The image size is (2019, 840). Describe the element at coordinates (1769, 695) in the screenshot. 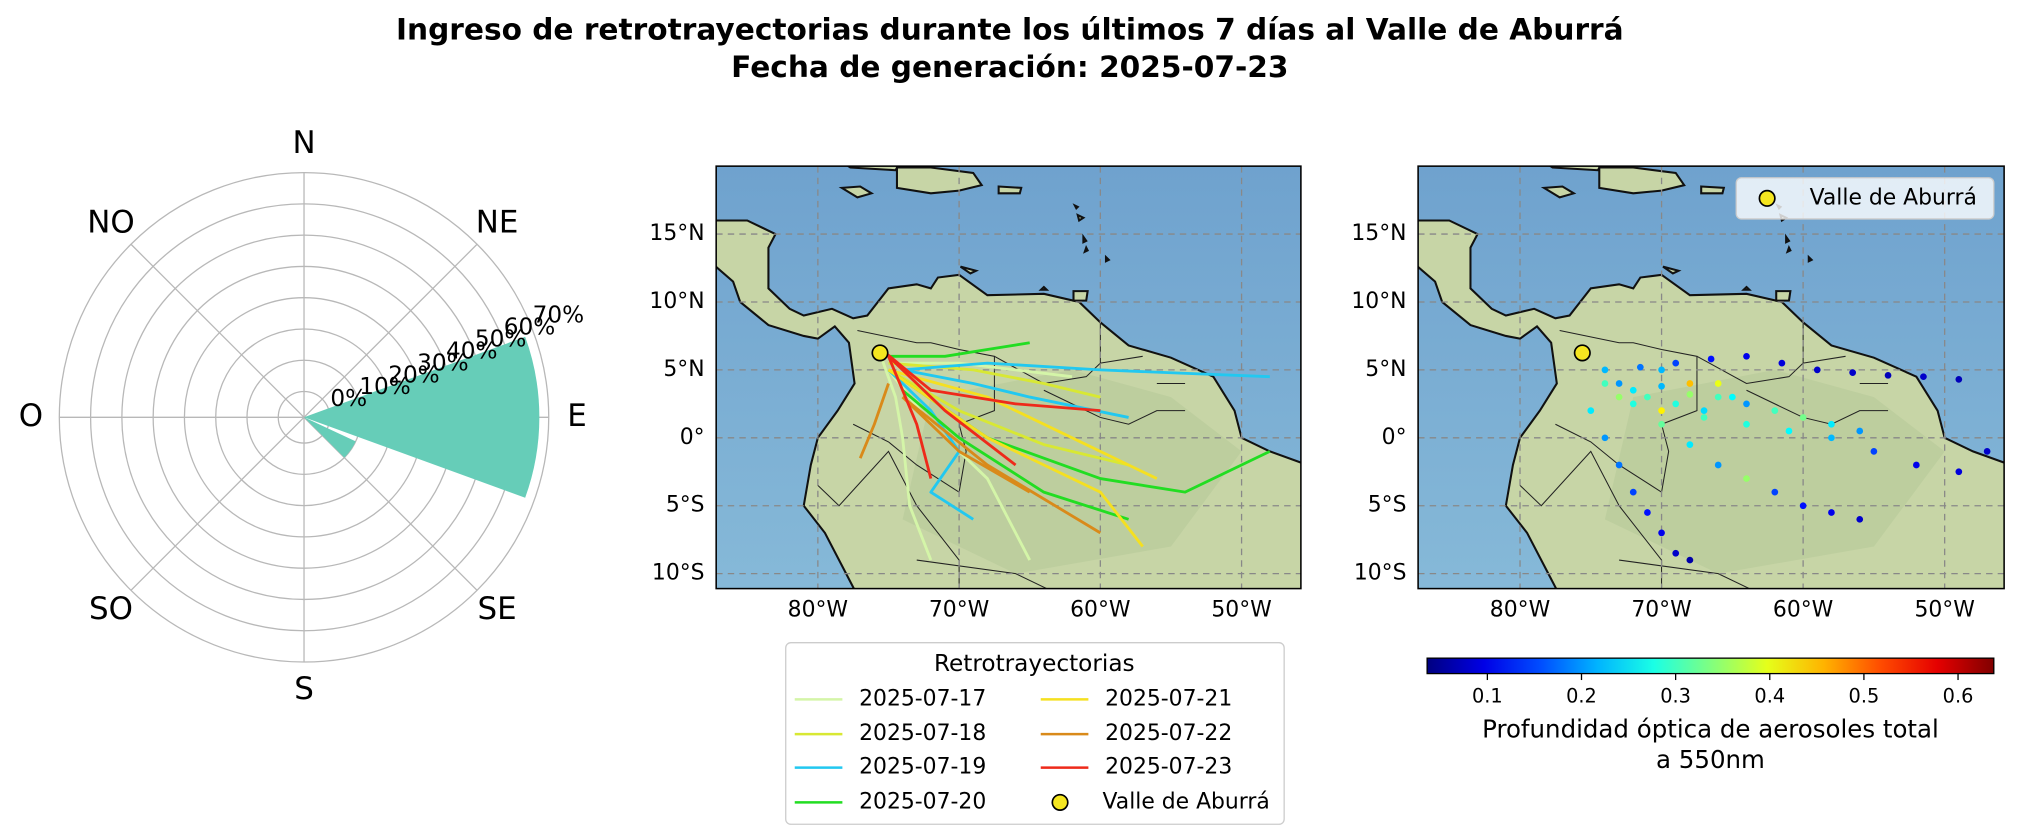

I see `colorbar-tick-label: 0.4` at that location.